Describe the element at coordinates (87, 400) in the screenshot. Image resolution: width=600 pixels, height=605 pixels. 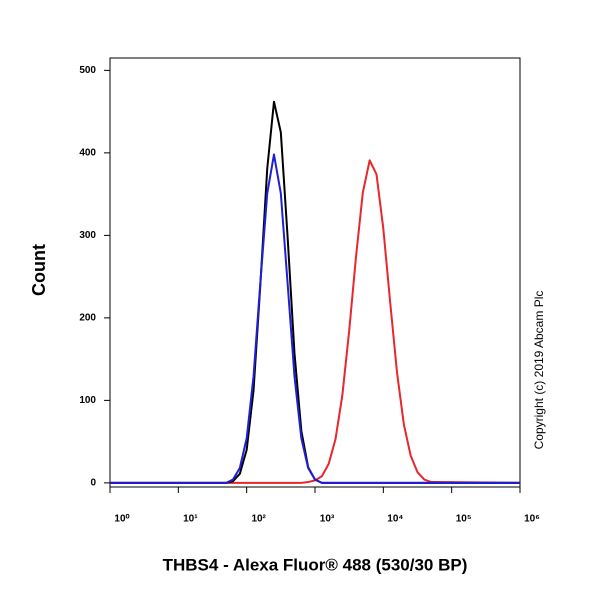
I see `y-tick-label: 100` at that location.